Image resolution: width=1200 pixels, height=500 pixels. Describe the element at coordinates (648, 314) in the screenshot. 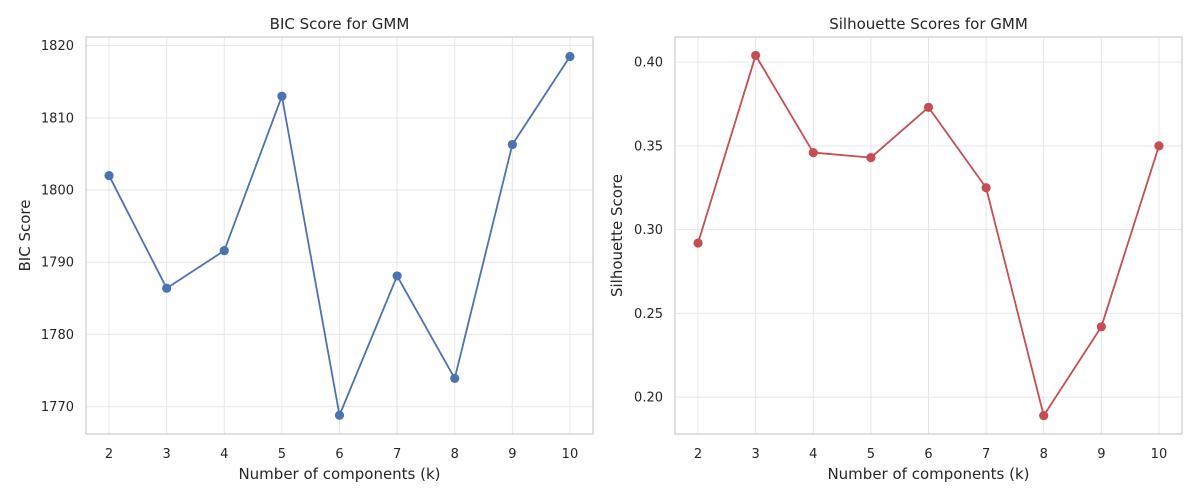

I see `silhouette-y-tick-label: 0.25` at that location.